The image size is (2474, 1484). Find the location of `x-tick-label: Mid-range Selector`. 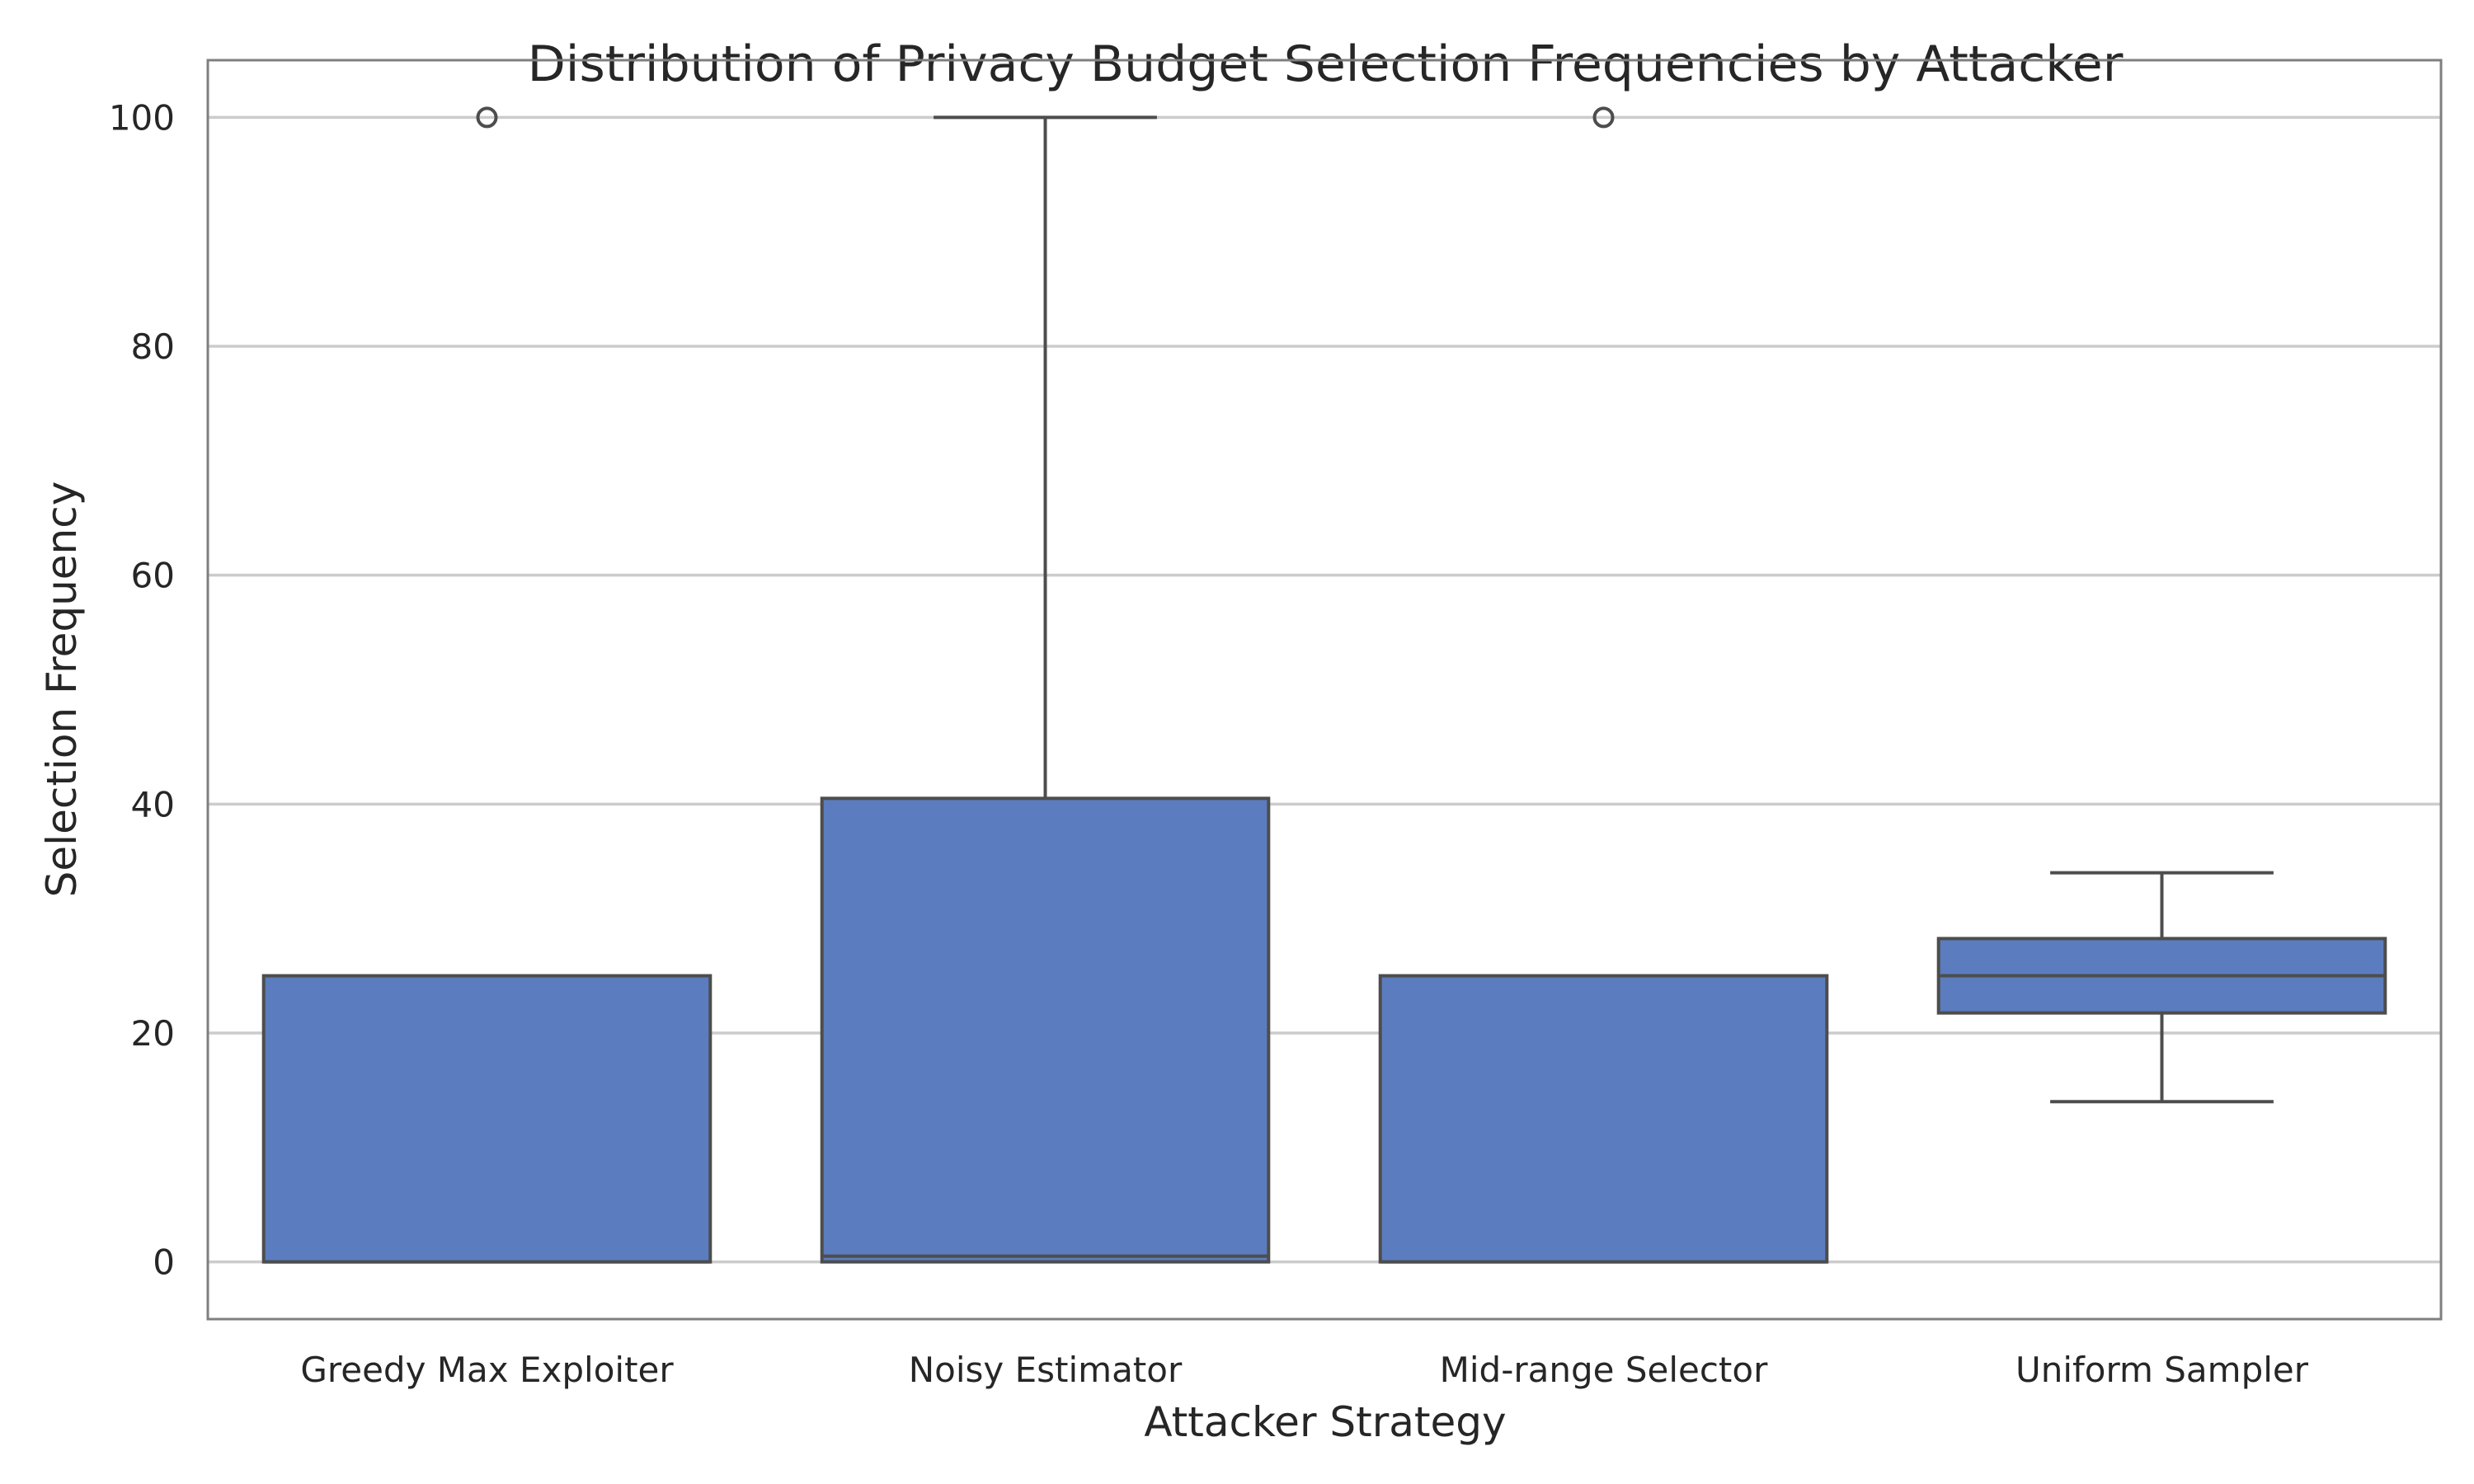

x-tick-label: Mid-range Selector is located at coordinates (1604, 1370).